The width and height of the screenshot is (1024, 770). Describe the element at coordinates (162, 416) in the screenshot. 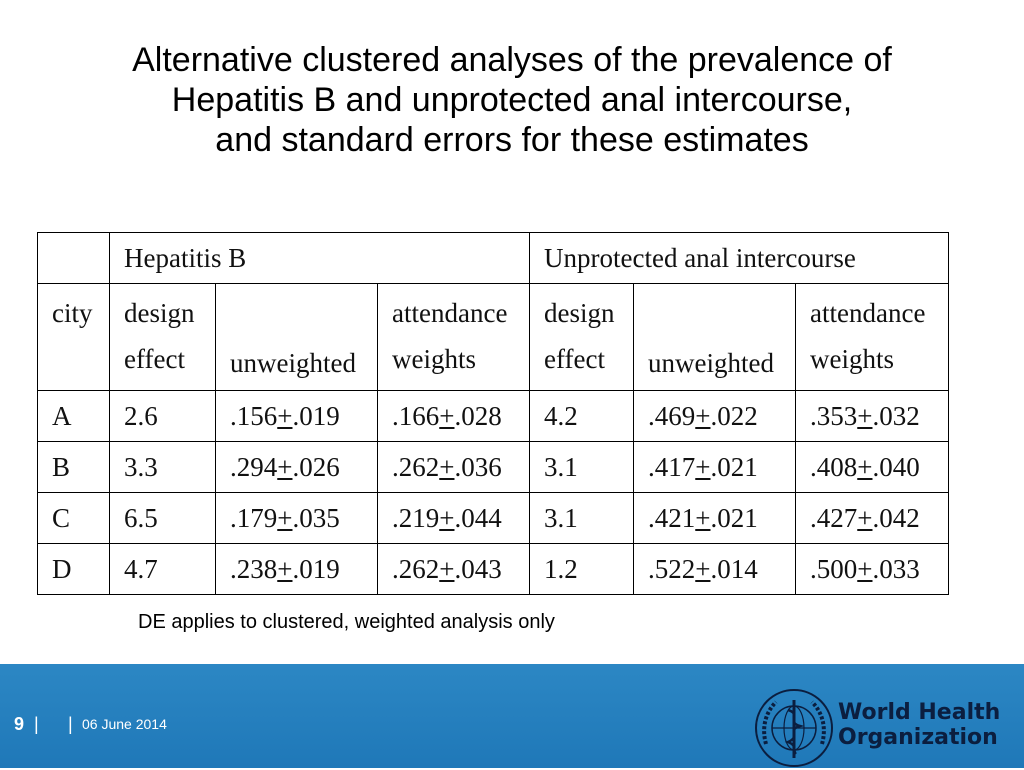

I see `table-cell-hb-de: 2.6` at that location.